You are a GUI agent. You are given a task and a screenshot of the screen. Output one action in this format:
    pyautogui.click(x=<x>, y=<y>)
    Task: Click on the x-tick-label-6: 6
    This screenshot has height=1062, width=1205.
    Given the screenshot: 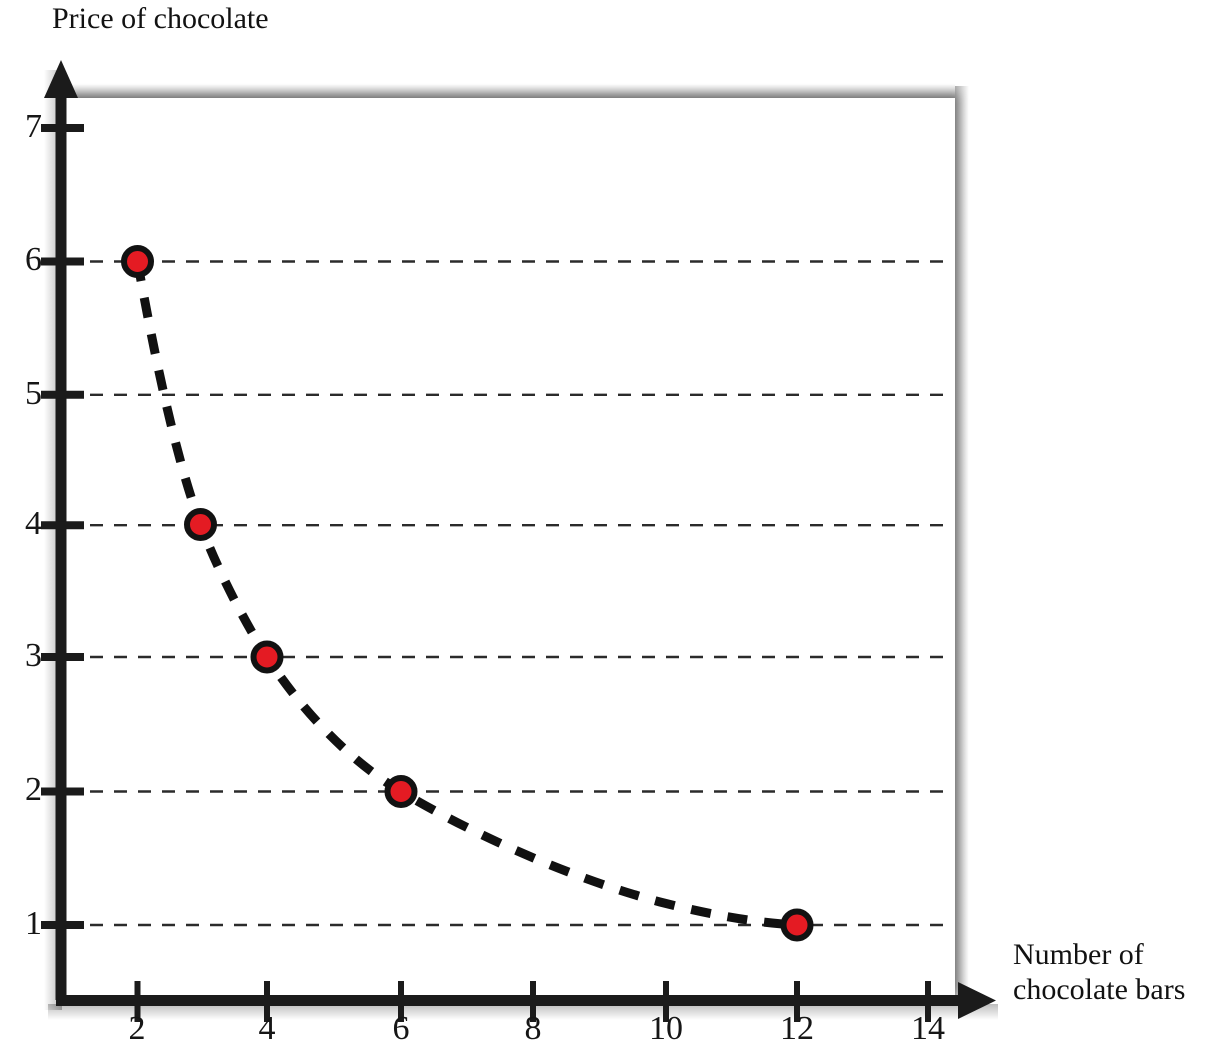 What is the action you would take?
    pyautogui.click(x=401, y=1028)
    